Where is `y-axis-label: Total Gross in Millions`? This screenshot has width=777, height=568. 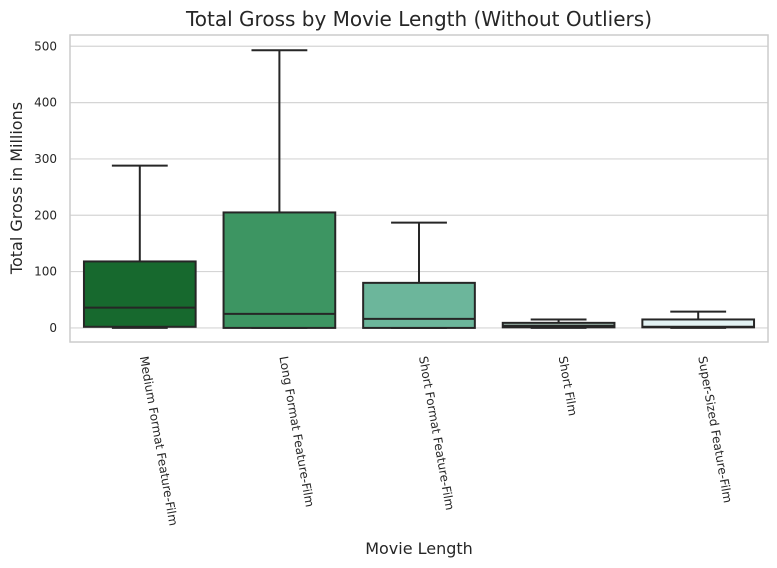
y-axis-label: Total Gross in Millions is located at coordinates (16, 188).